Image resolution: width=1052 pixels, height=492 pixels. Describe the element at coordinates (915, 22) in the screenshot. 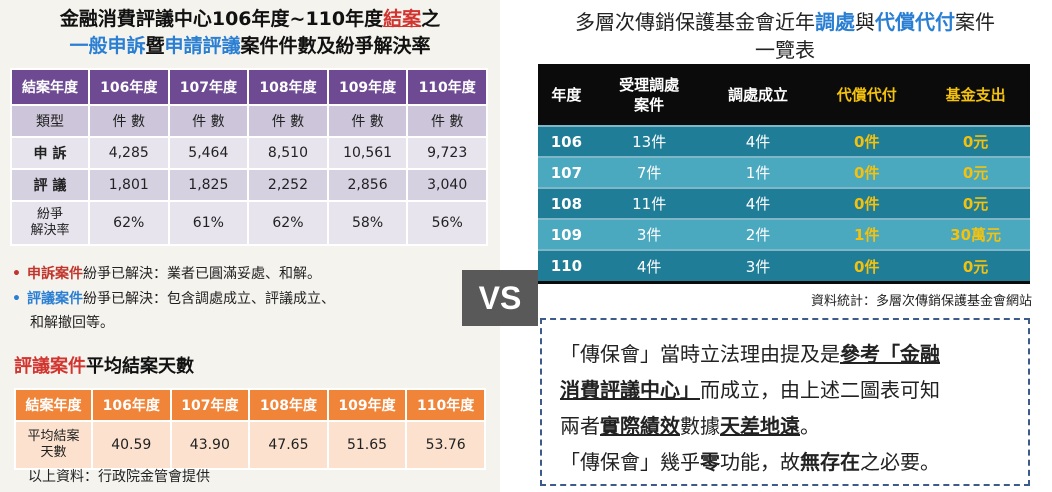

I see `right-title-highlight: 代償代付` at that location.